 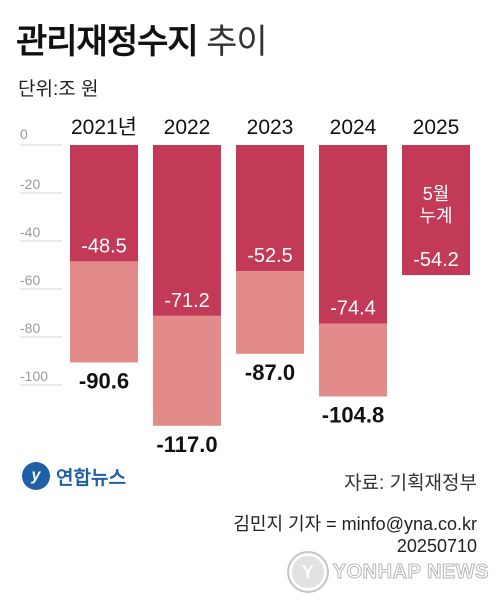 What do you see at coordinates (410, 483) in the screenshot?
I see `source-text: 자료: 기획재정부` at bounding box center [410, 483].